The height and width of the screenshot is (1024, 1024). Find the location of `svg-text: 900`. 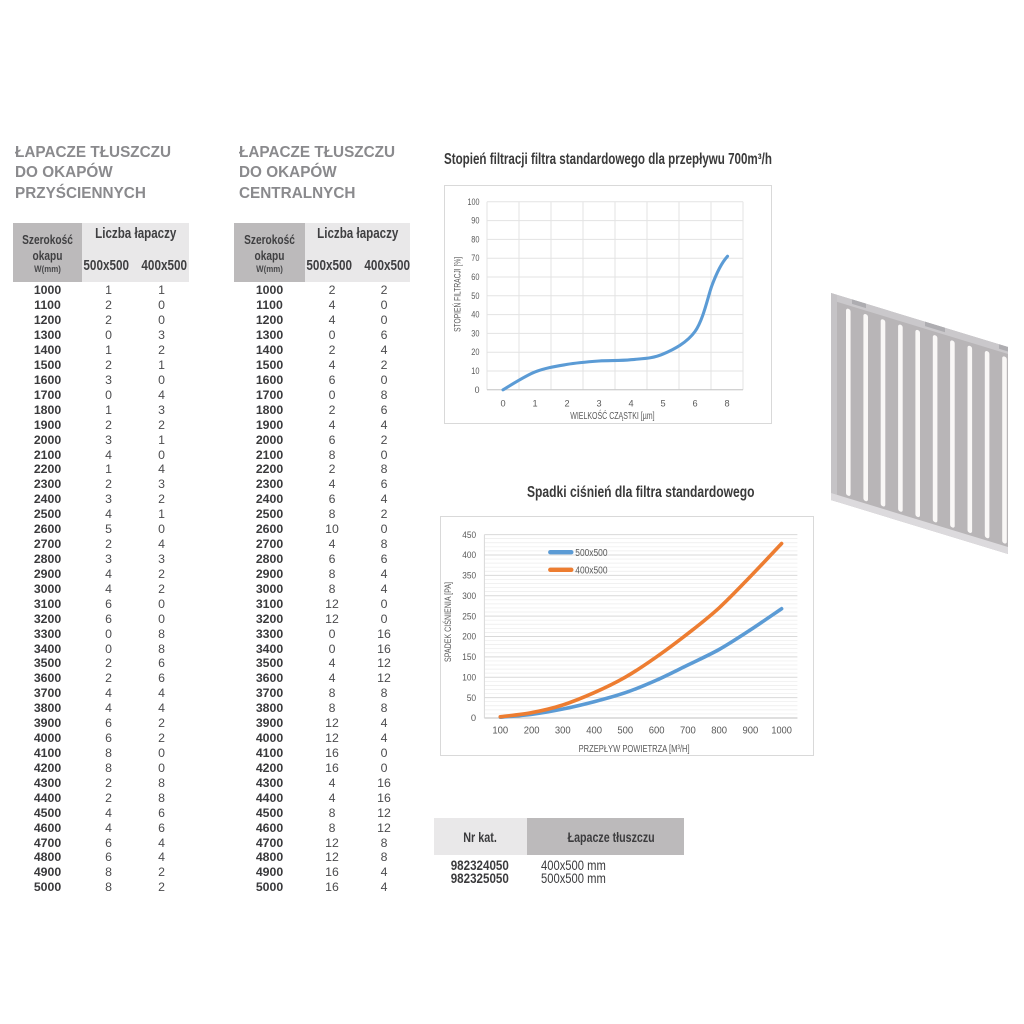

svg-text: 900 is located at coordinates (751, 731).